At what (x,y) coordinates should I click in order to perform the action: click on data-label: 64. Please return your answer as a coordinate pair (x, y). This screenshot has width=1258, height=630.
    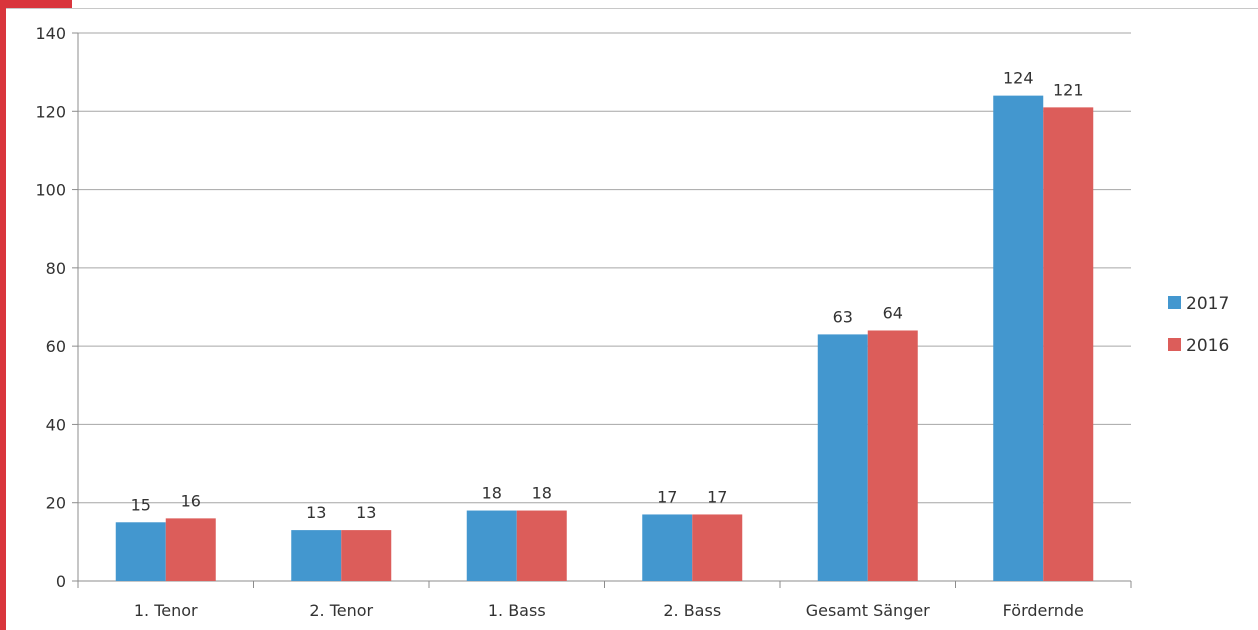
    Looking at the image, I should click on (893, 312).